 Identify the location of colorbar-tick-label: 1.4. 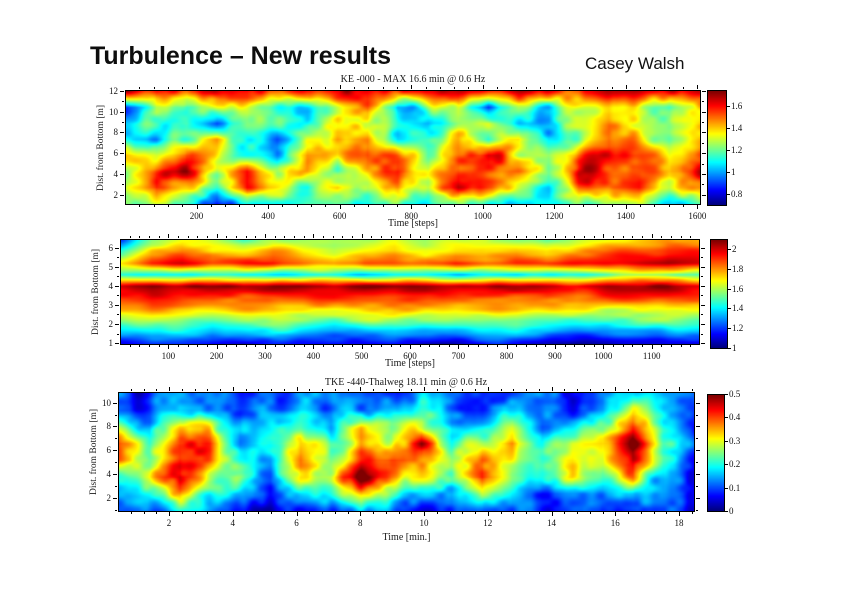
(738, 308).